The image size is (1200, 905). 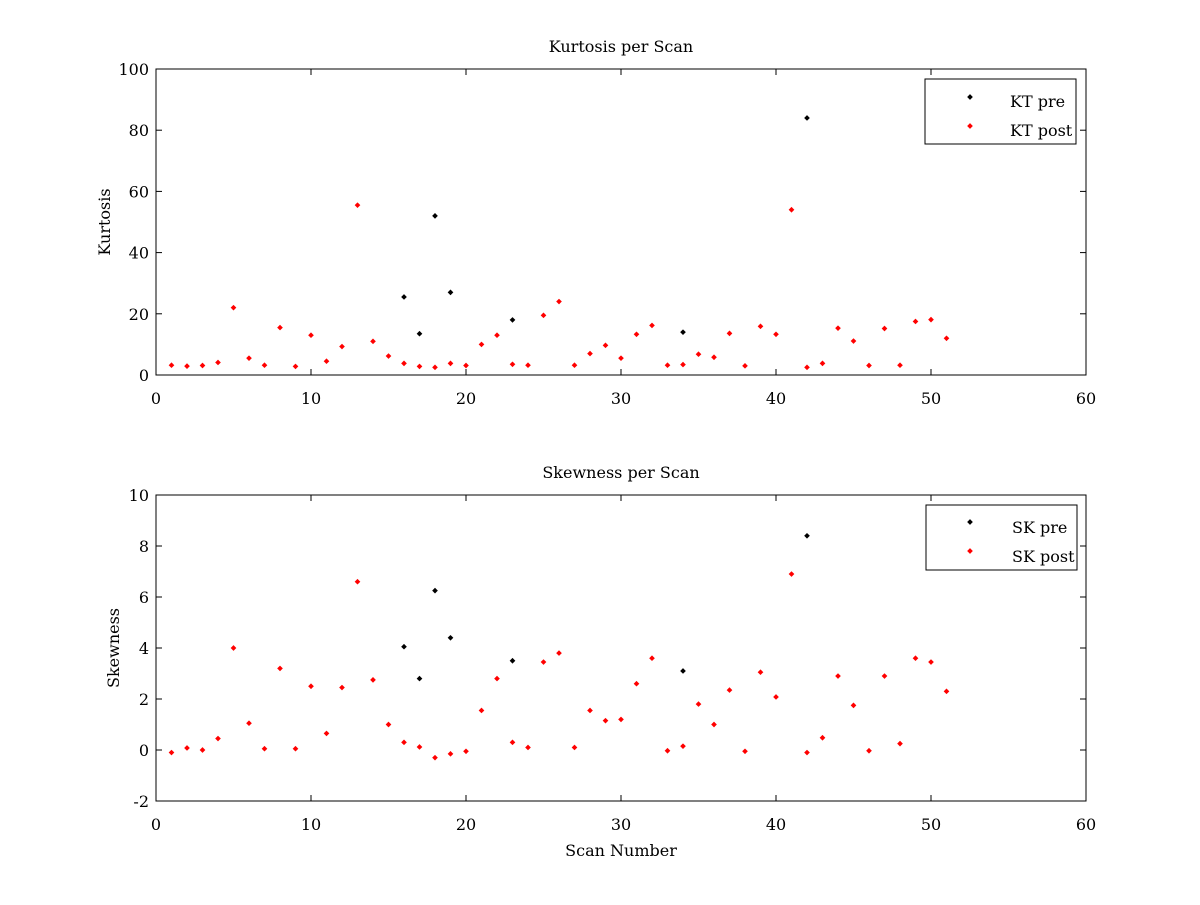 I want to click on legend-marker-kt-pre, so click(x=970, y=97).